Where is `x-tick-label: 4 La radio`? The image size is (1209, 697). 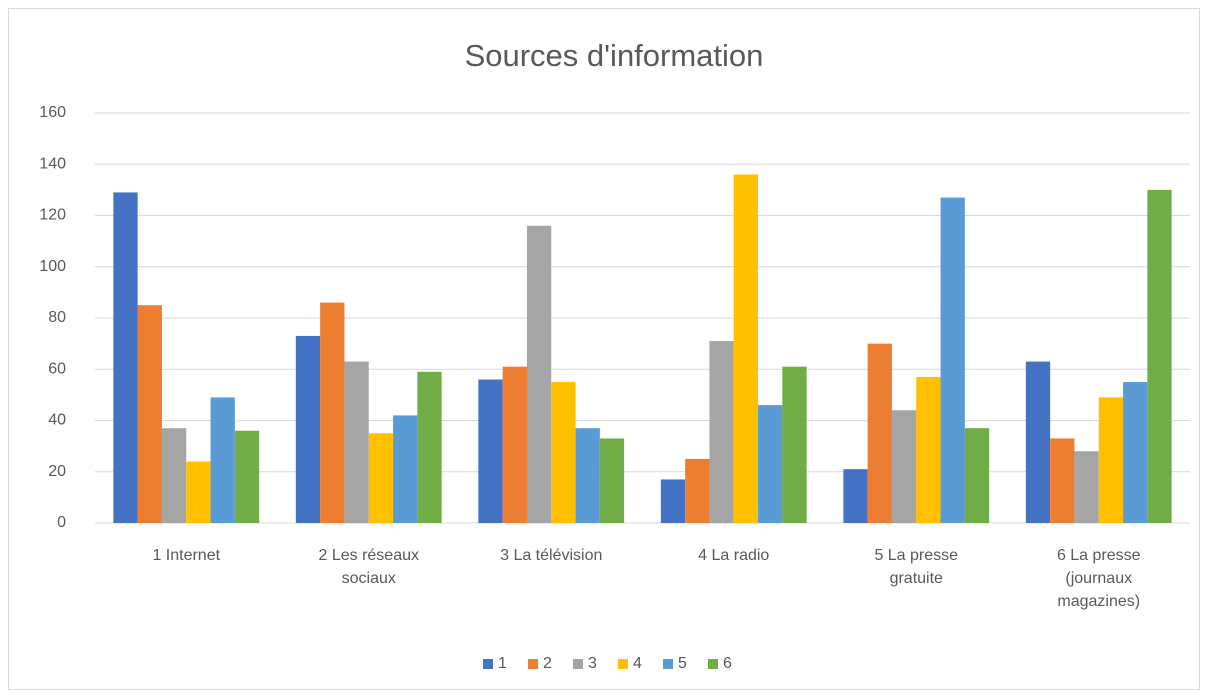
x-tick-label: 4 La radio is located at coordinates (734, 555).